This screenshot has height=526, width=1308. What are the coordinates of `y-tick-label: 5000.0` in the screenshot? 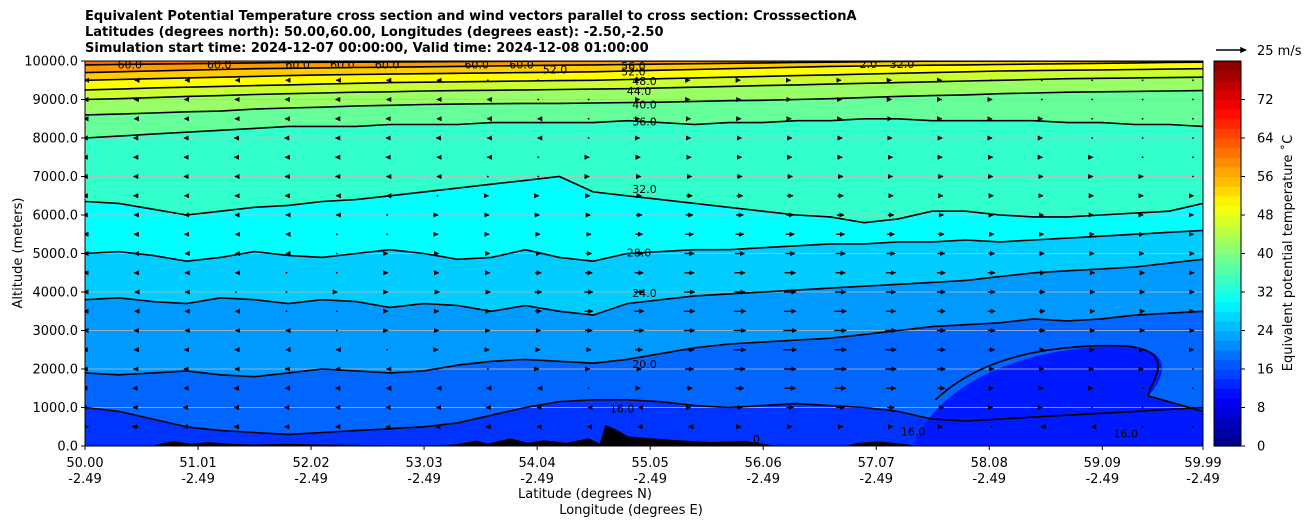 It's located at (56, 254).